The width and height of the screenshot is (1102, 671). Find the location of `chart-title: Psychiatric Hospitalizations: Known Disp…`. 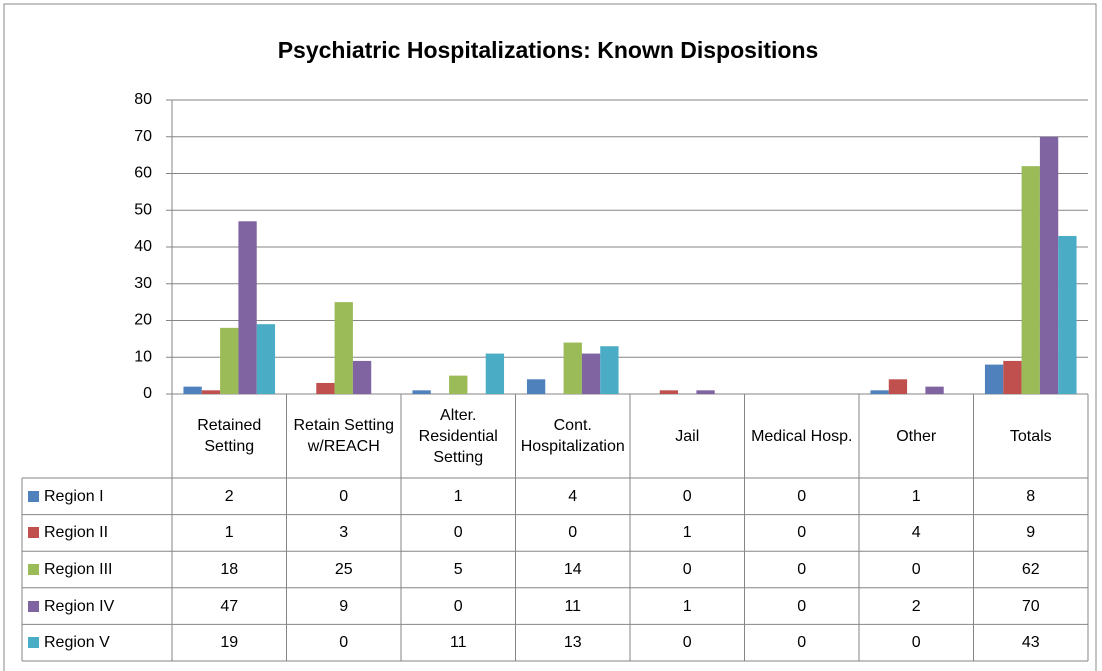

chart-title: Psychiatric Hospitalizations: Known Disp… is located at coordinates (548, 50).